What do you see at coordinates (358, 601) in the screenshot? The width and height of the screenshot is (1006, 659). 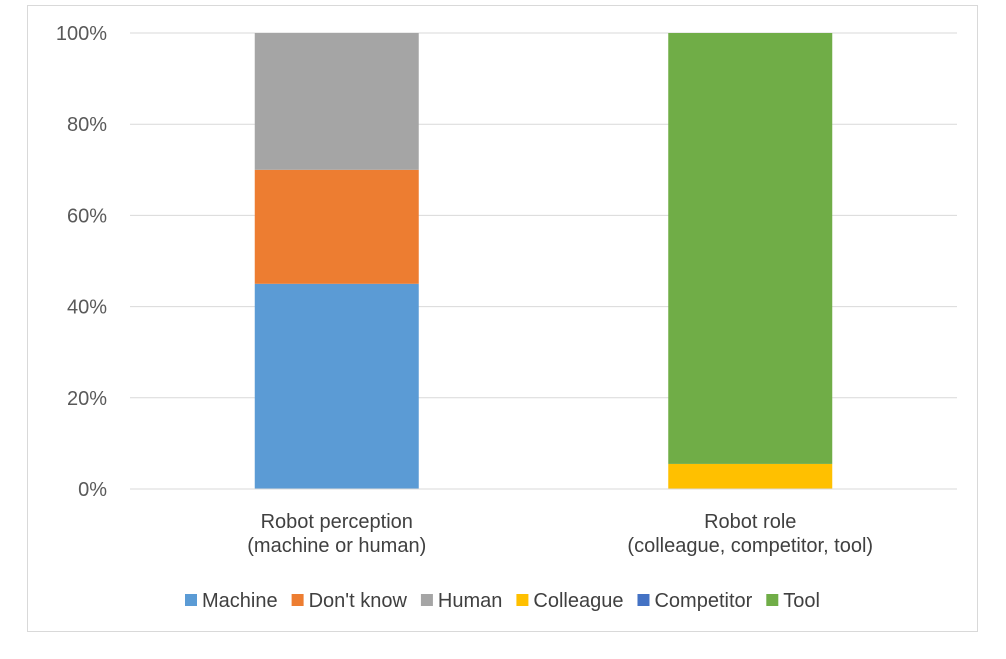 I see `legend-label: Don't know` at bounding box center [358, 601].